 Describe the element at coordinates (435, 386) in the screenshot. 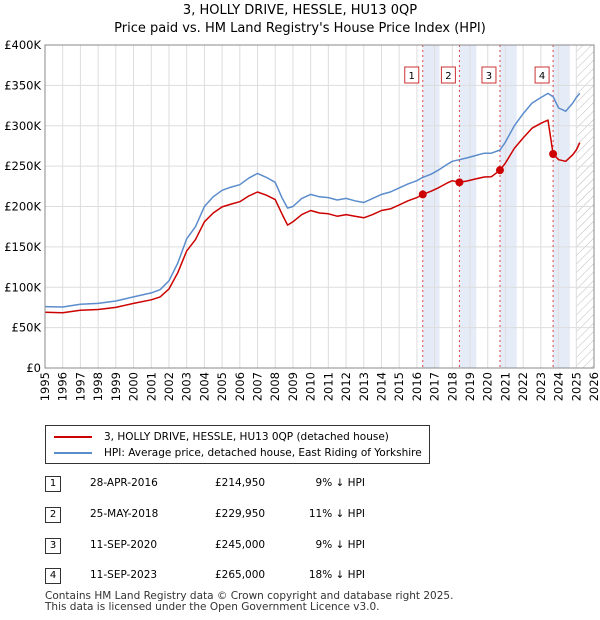

I see `x-tick-label: 2017` at that location.